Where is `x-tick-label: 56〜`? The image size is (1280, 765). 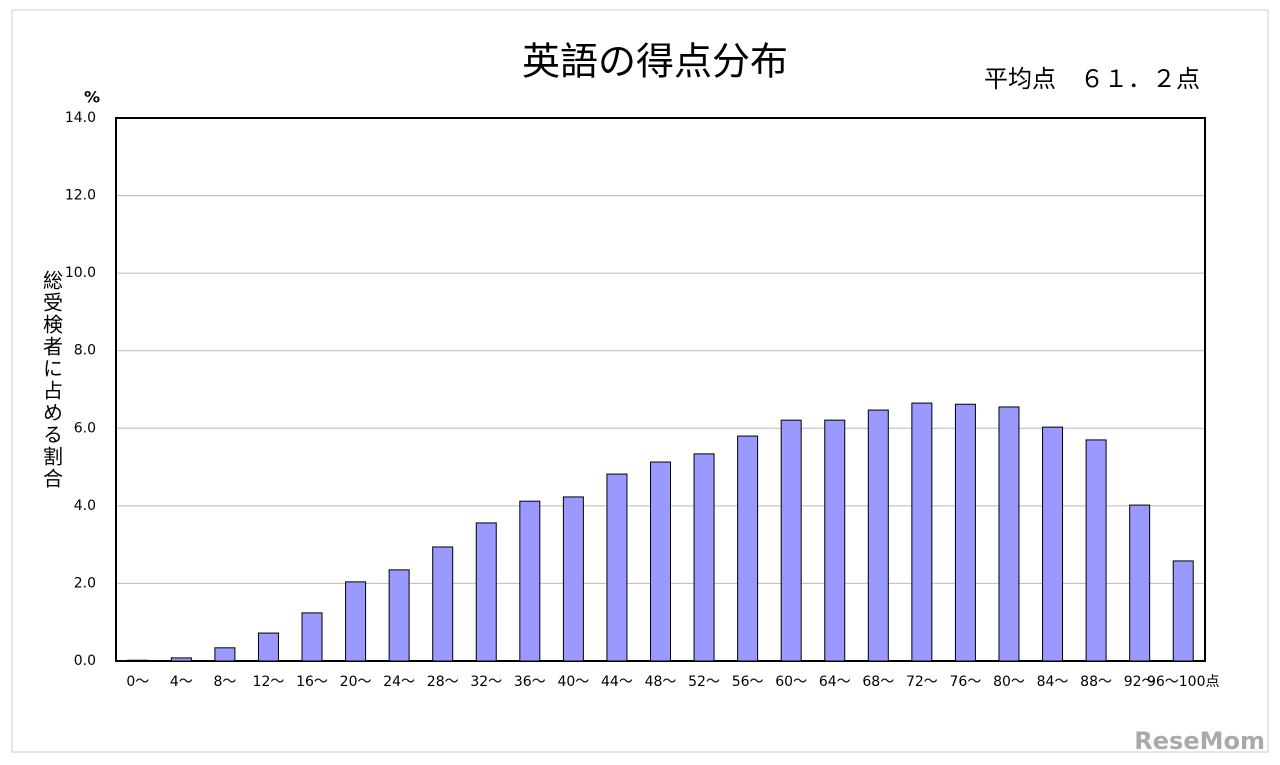
x-tick-label: 56〜 is located at coordinates (748, 682).